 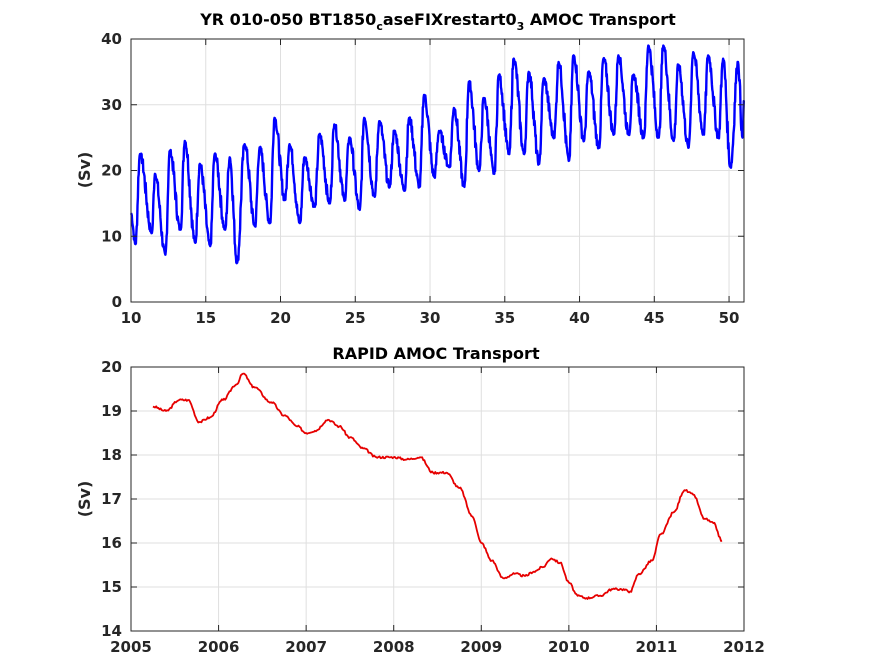 I want to click on y-tick-label: 16, so click(x=111, y=543).